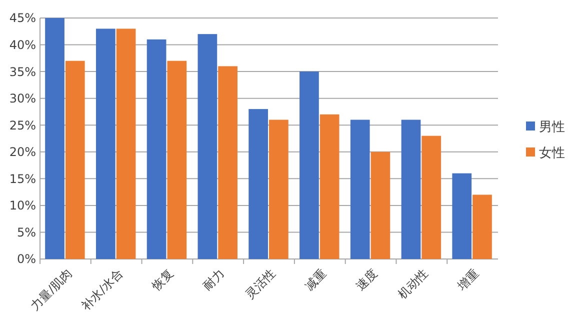 The image size is (578, 329). I want to click on y-tick-label: 20%, so click(22, 152).